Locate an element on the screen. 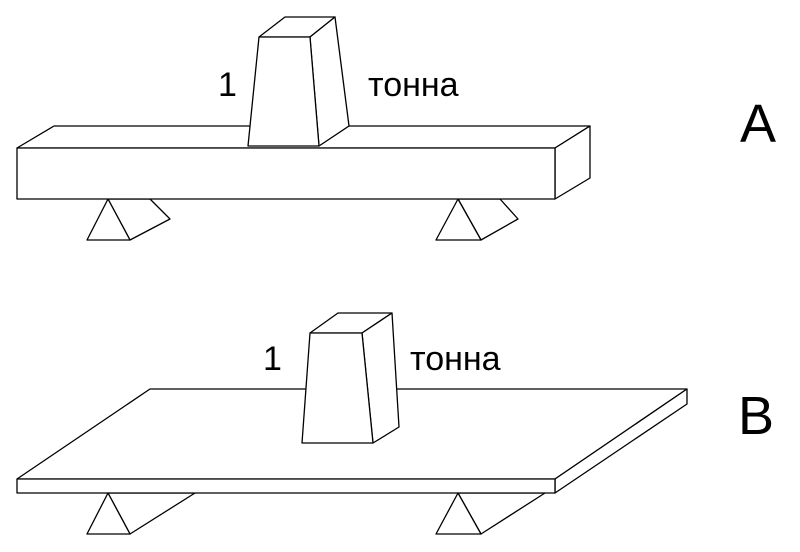  figure-a-weight-front is located at coordinates (283, 91).